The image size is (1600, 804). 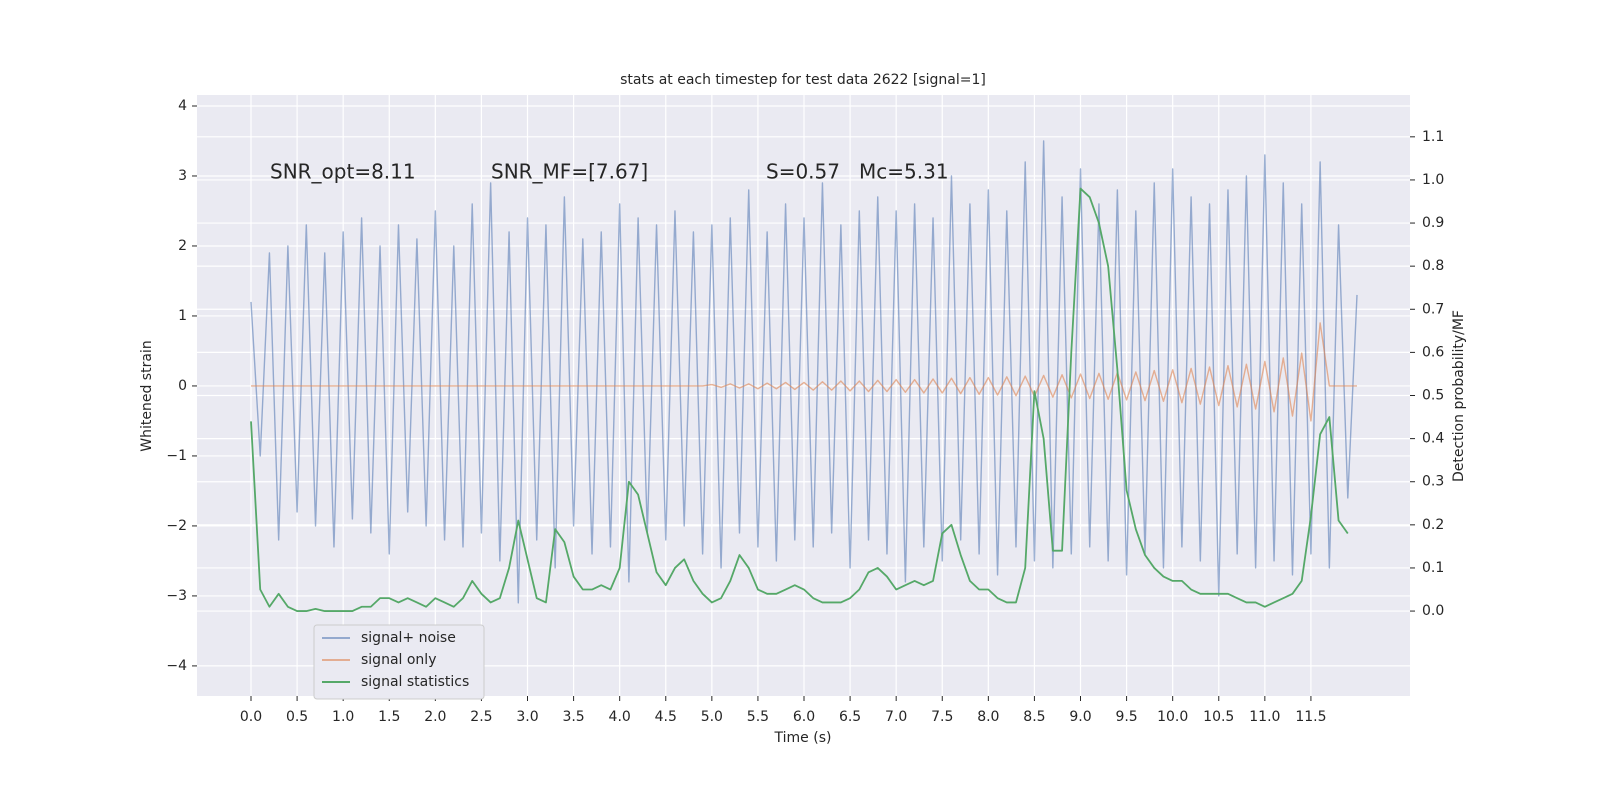 What do you see at coordinates (182, 106) in the screenshot?
I see `y-tick-label: 4` at bounding box center [182, 106].